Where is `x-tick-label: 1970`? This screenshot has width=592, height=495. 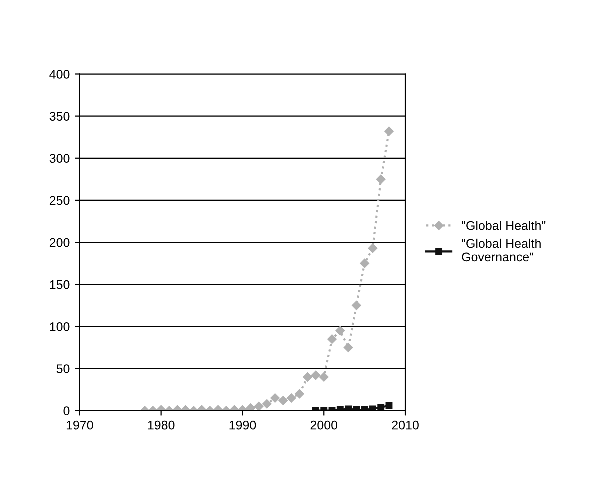
x-tick-label: 1970 is located at coordinates (80, 425).